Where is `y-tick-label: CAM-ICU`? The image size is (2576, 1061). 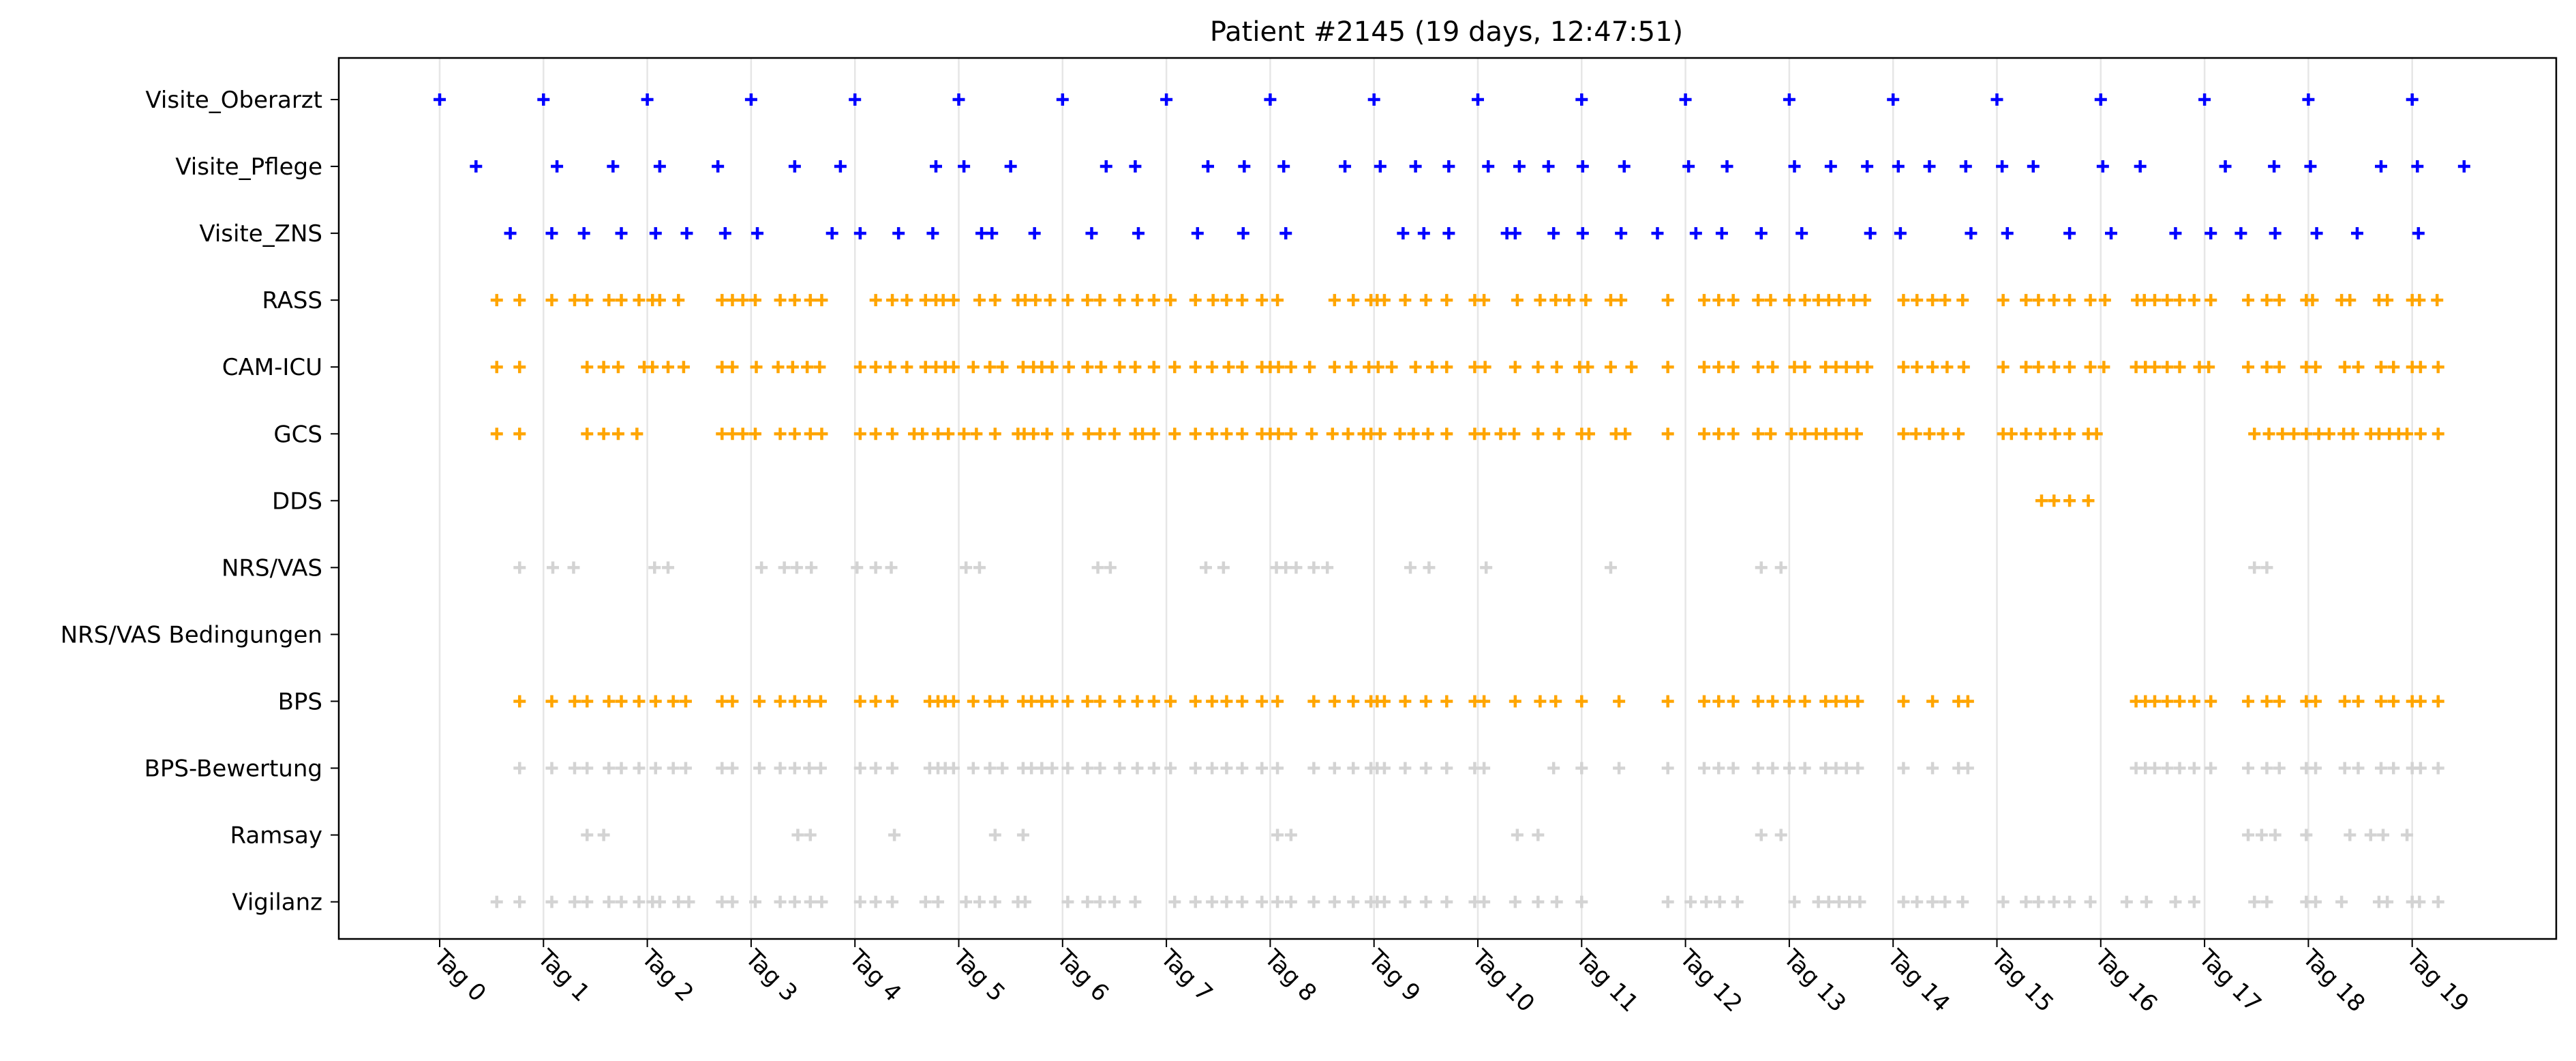 y-tick-label: CAM-ICU is located at coordinates (272, 367).